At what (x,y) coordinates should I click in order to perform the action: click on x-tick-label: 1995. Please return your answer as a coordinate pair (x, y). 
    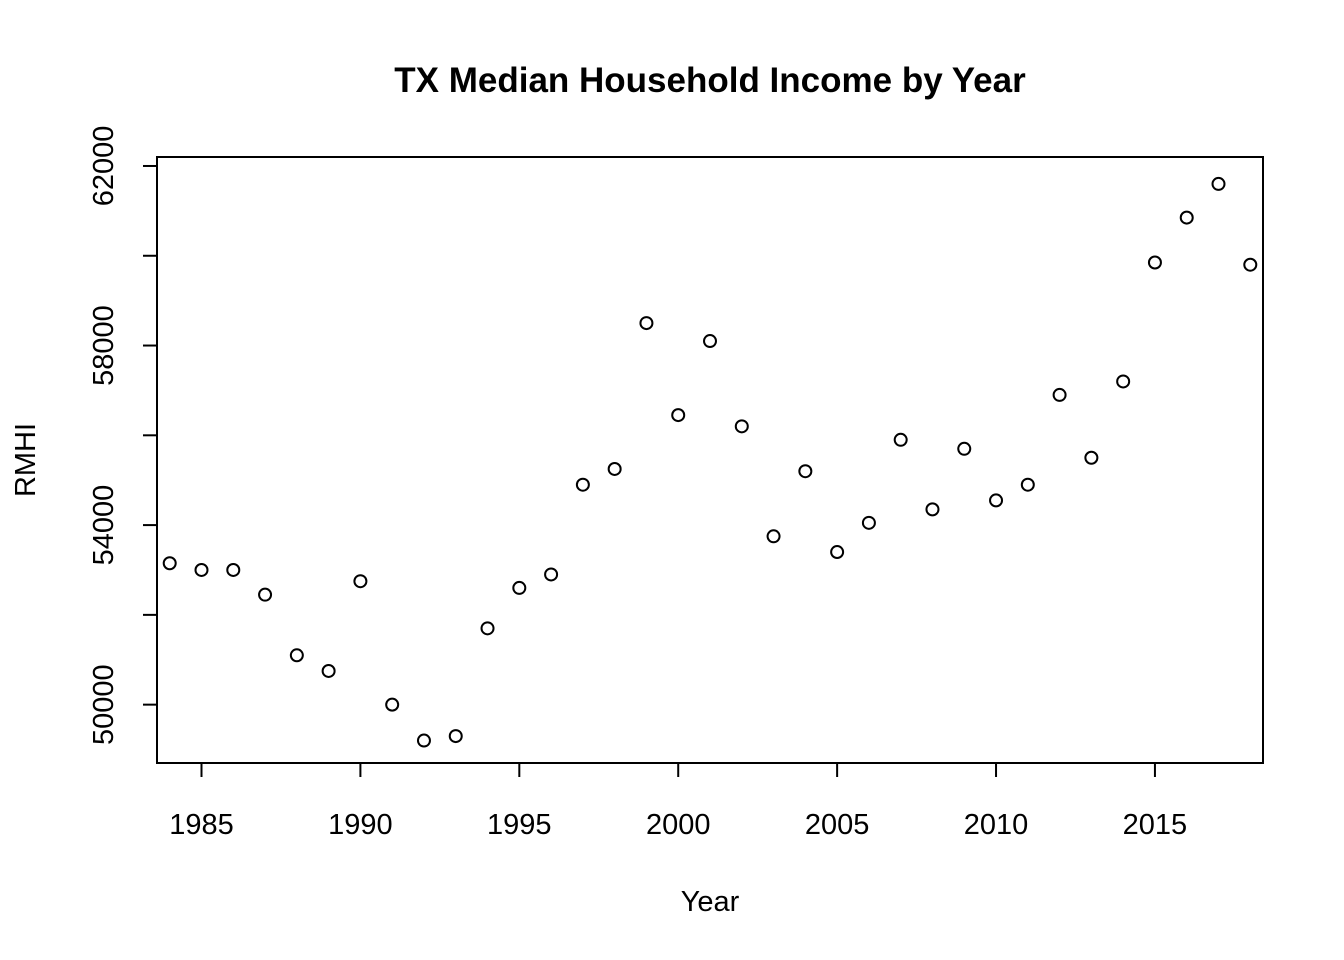
    Looking at the image, I should click on (519, 825).